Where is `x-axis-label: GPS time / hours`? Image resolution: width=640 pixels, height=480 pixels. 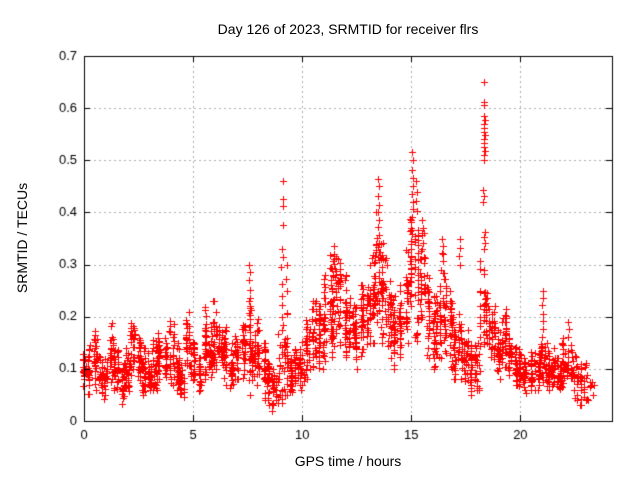
x-axis-label: GPS time / hours is located at coordinates (348, 461).